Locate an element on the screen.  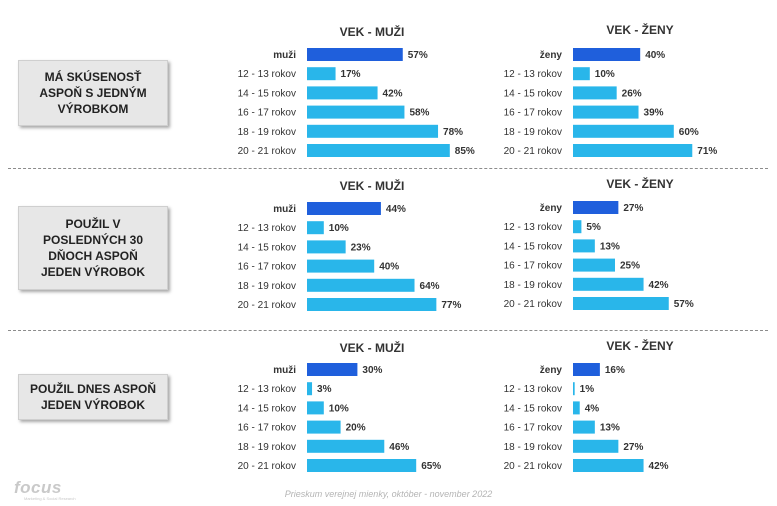
data-label: 58% is located at coordinates (419, 113).